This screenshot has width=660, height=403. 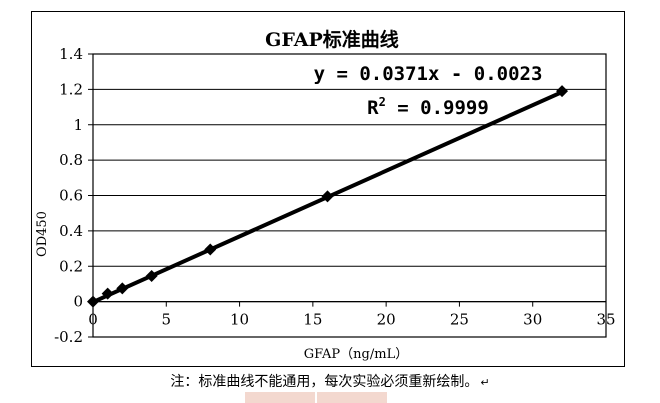 I want to click on paragraph-mark-icon: ↵, so click(x=485, y=382).